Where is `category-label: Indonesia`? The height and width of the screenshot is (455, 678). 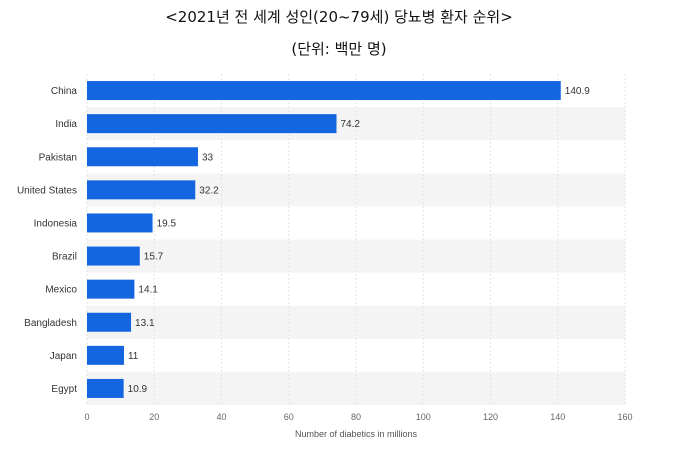 category-label: Indonesia is located at coordinates (56, 223).